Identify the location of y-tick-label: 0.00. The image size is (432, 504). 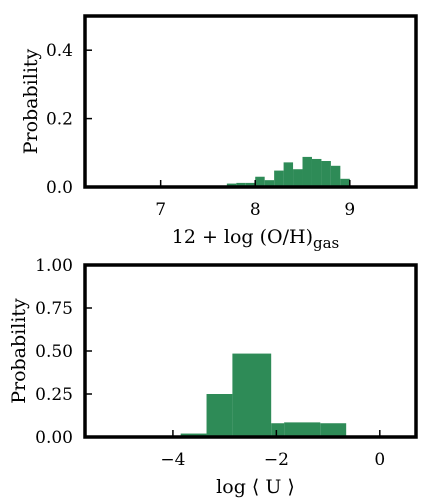
(54, 438).